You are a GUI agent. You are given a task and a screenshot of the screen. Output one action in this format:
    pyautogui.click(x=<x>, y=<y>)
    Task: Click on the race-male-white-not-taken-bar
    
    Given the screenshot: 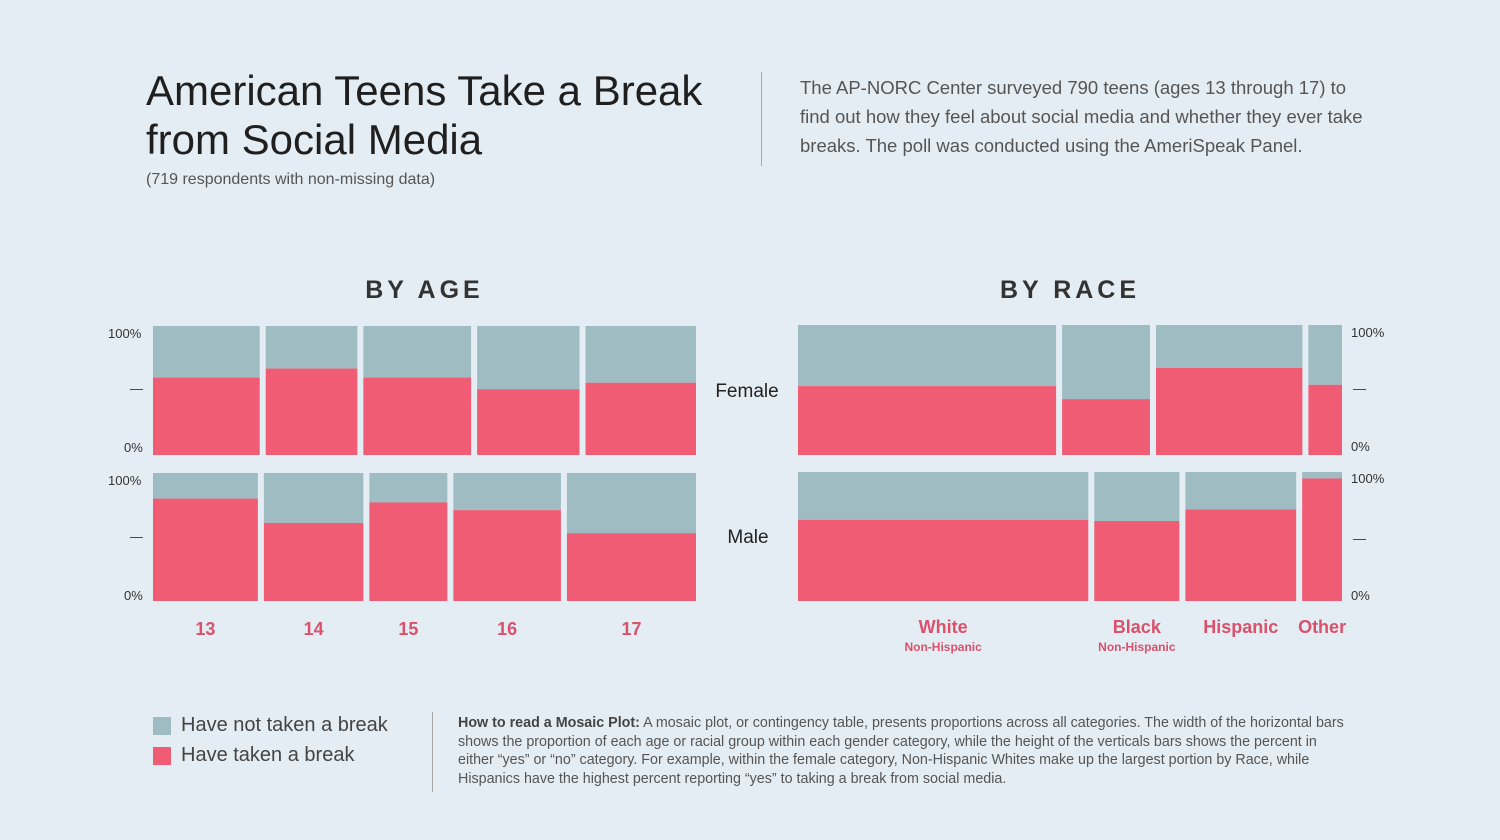 What is the action you would take?
    pyautogui.click(x=943, y=496)
    